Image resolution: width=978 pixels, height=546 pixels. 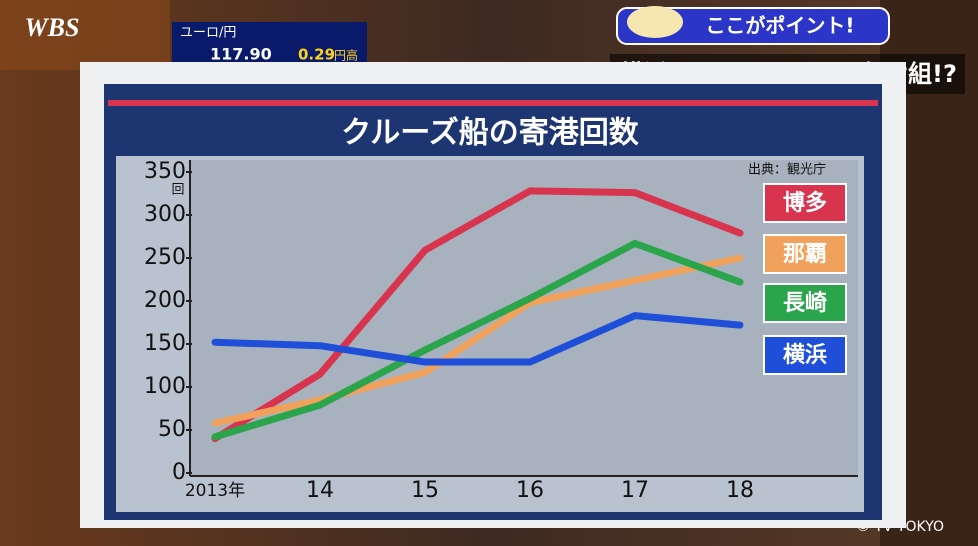 I want to click on legend-label: 横浜, so click(x=805, y=355).